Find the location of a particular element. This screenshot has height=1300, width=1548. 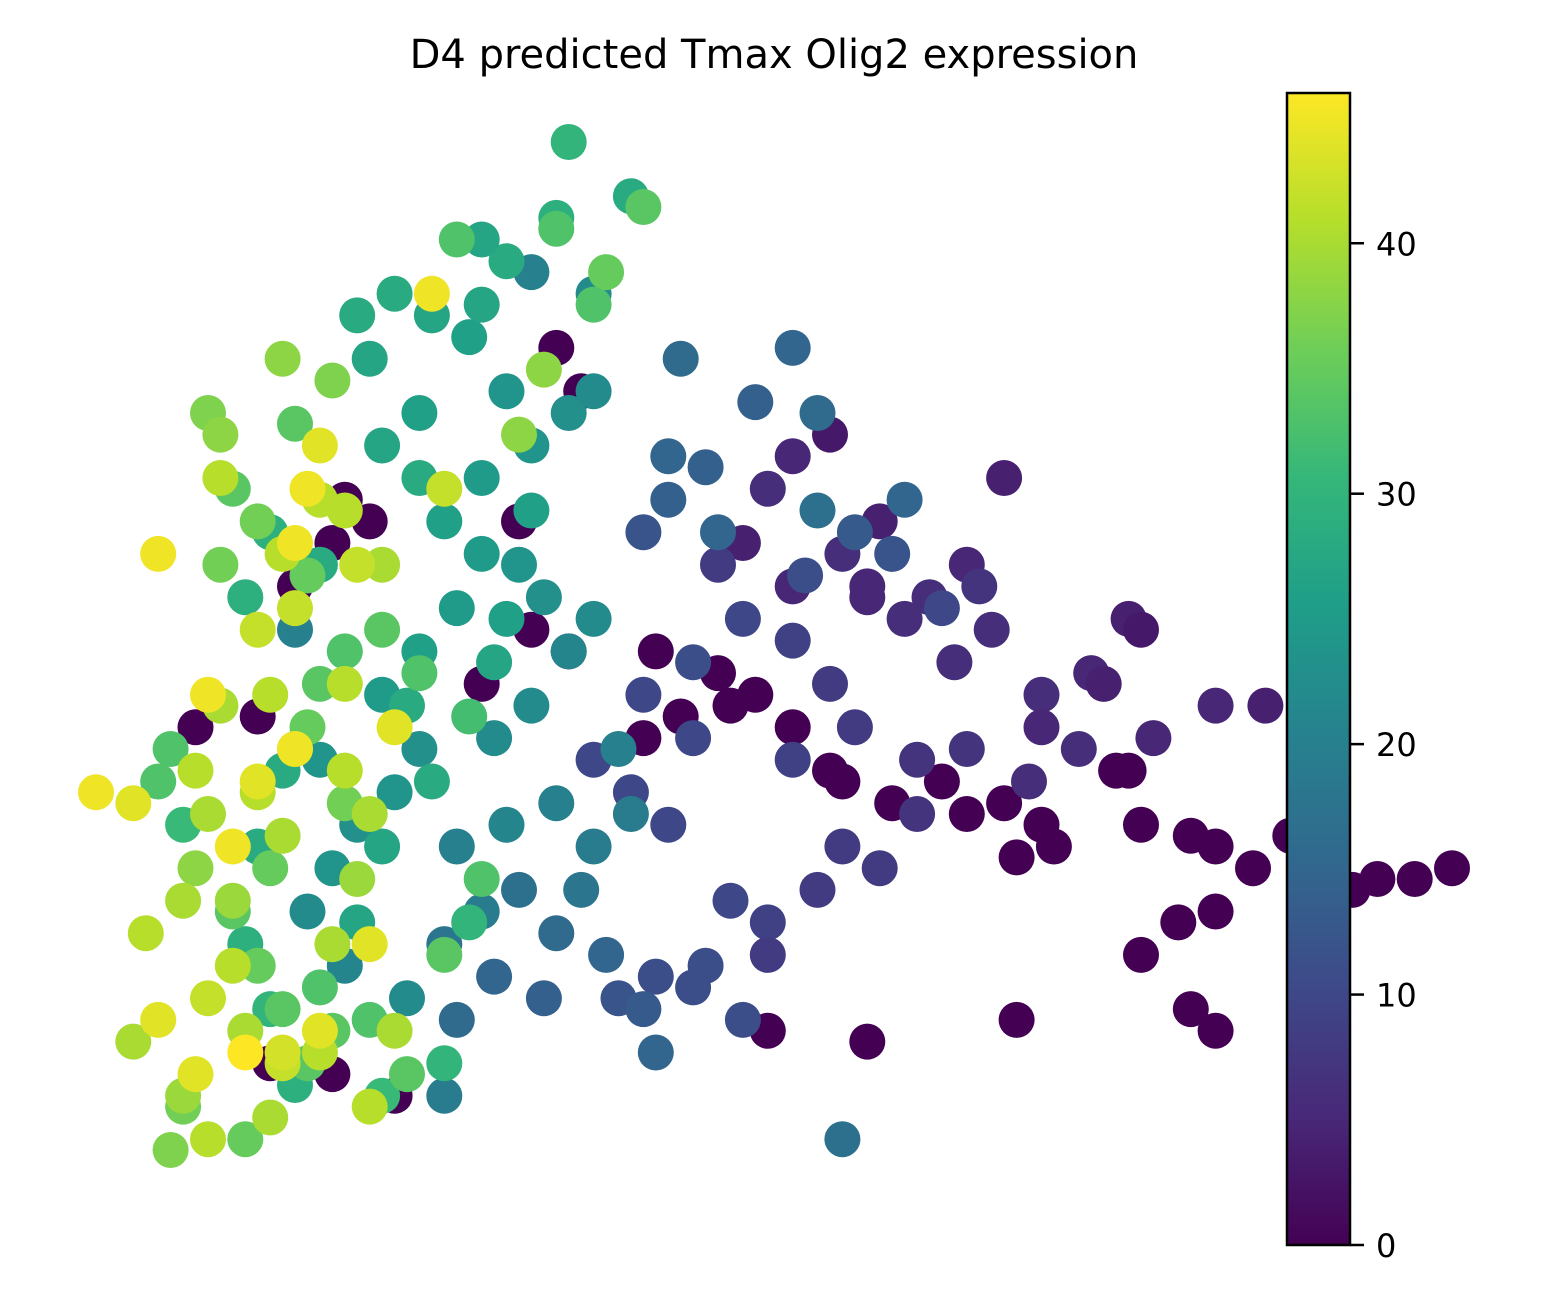

colorbar-tick-label: 30 is located at coordinates (1396, 495).